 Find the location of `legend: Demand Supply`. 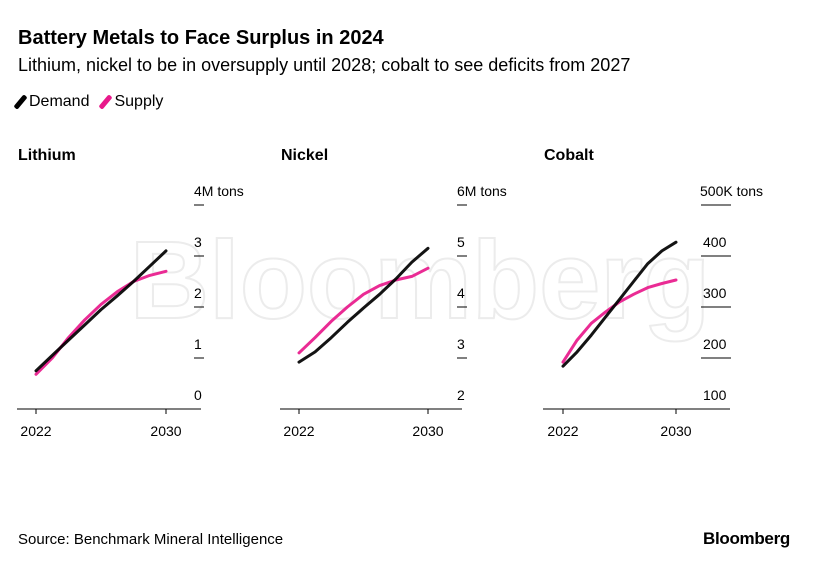

legend: Demand Supply is located at coordinates (88, 102).